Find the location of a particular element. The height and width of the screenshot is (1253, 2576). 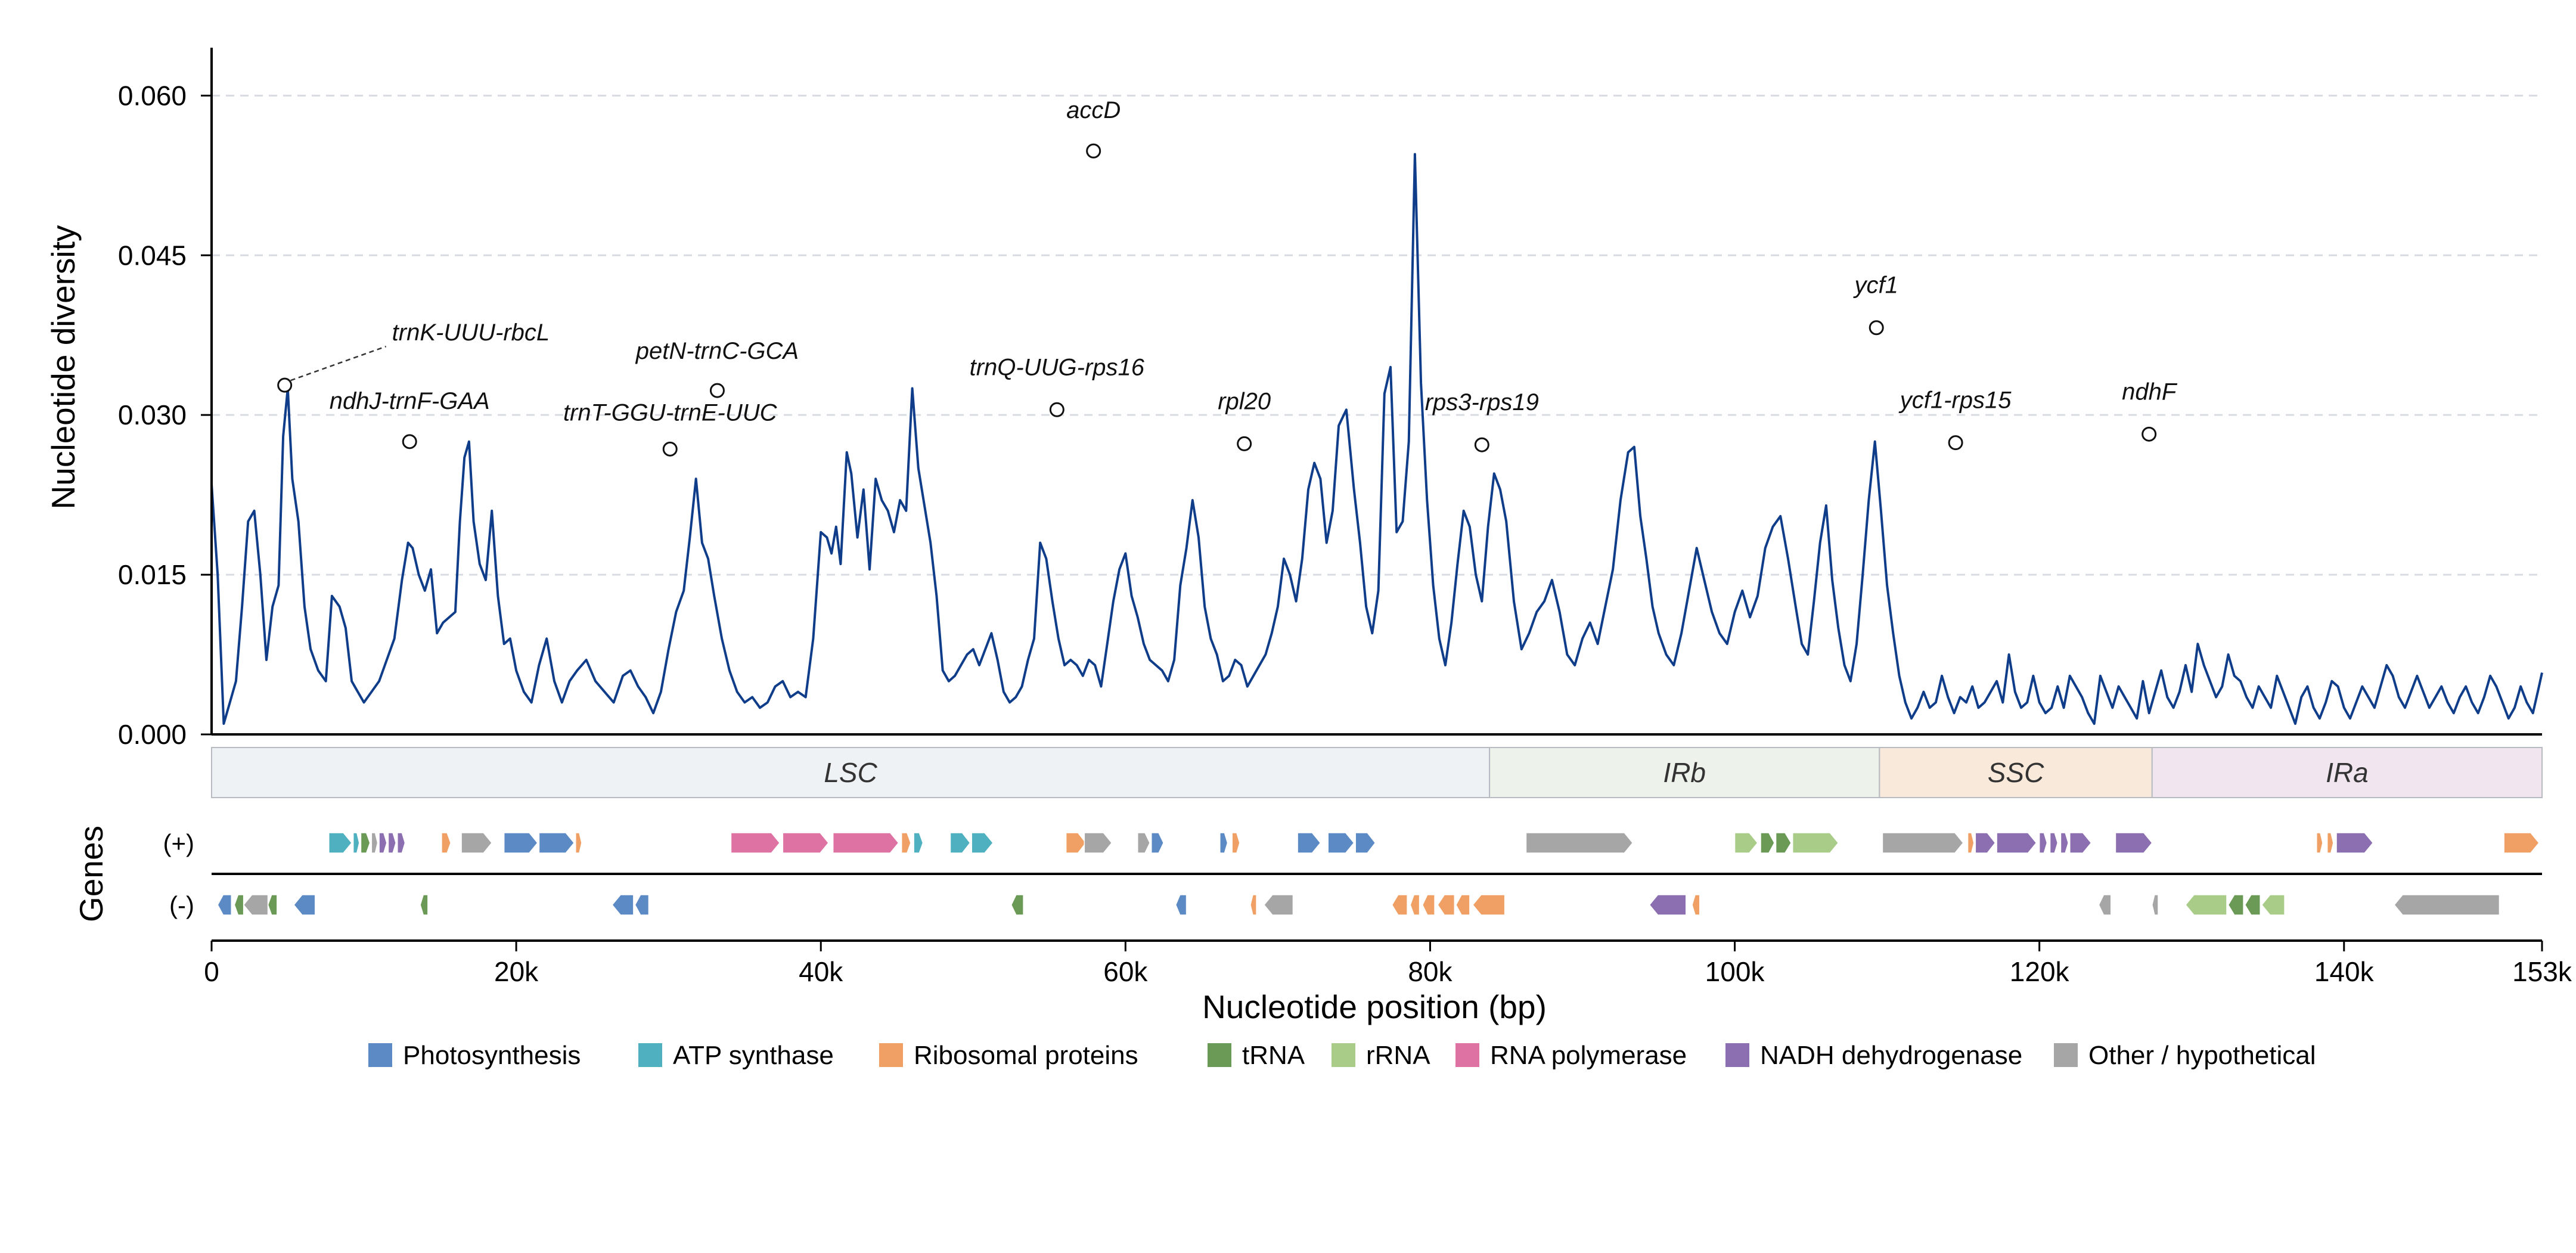

region-ira is located at coordinates (2347, 772).